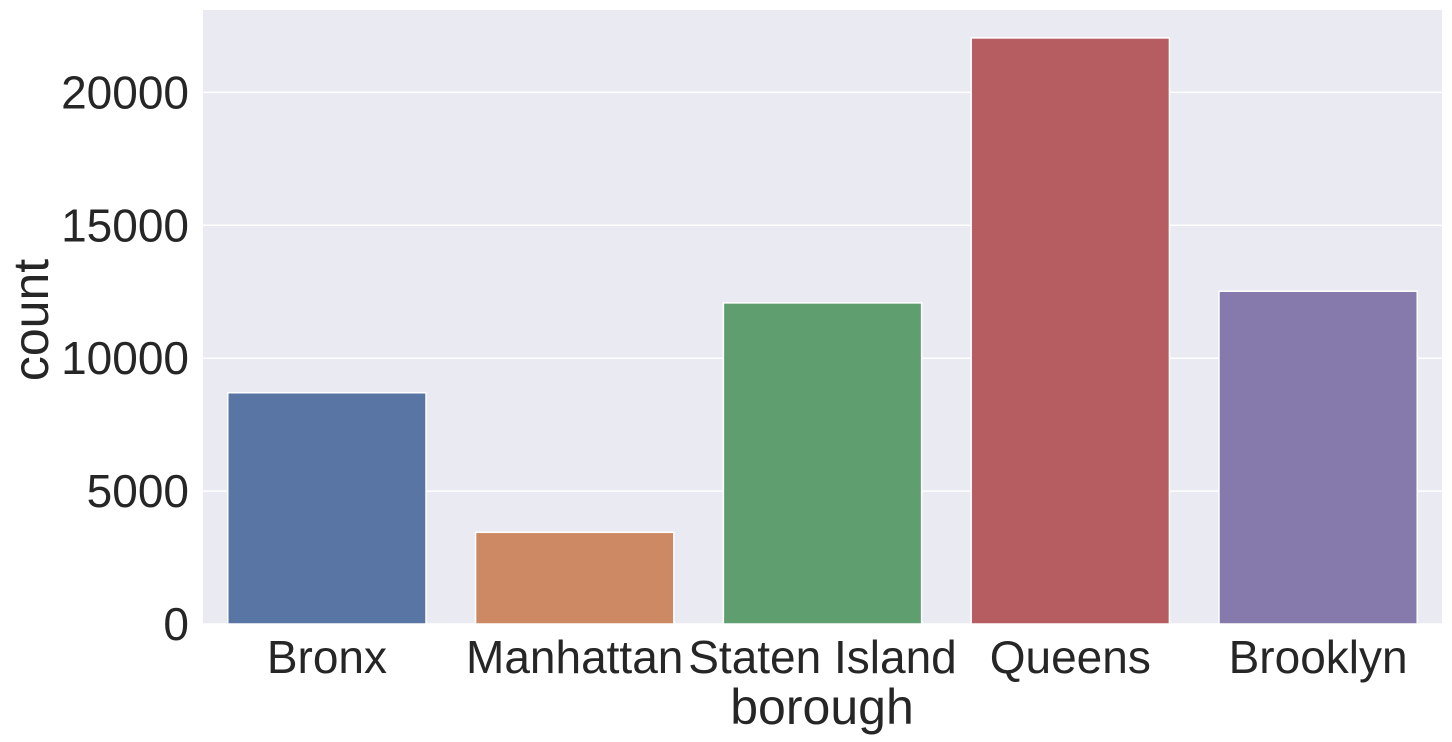 The image size is (1452, 742). Describe the element at coordinates (1070, 331) in the screenshot. I see `bar-queens` at that location.